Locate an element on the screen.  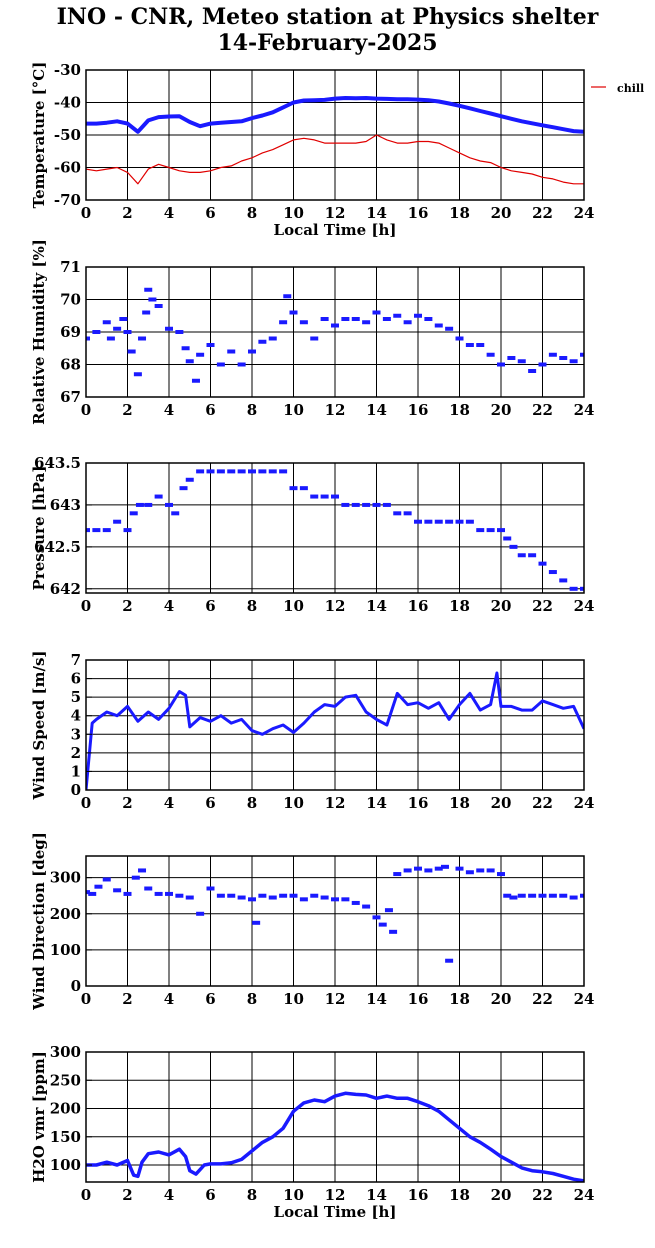
x-tick-label: 12 is located at coordinates (335, 410).